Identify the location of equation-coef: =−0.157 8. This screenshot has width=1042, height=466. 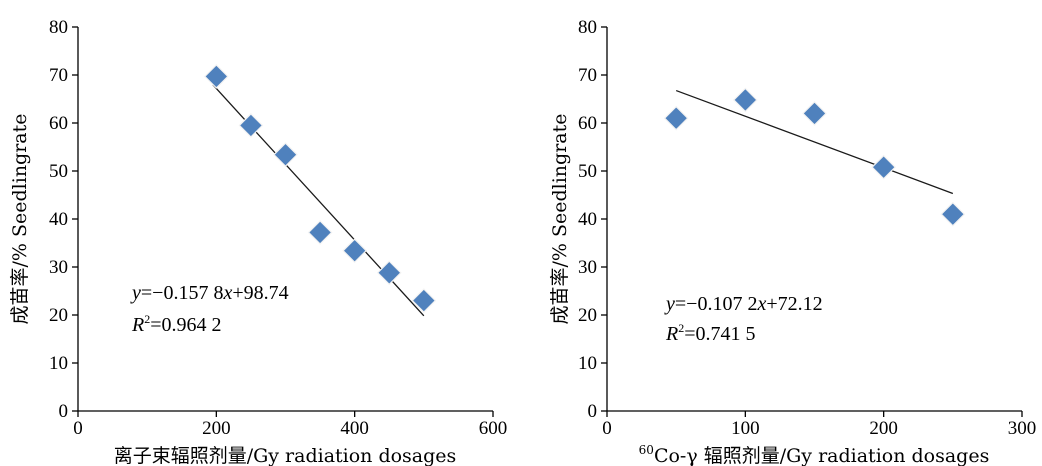
(182, 293).